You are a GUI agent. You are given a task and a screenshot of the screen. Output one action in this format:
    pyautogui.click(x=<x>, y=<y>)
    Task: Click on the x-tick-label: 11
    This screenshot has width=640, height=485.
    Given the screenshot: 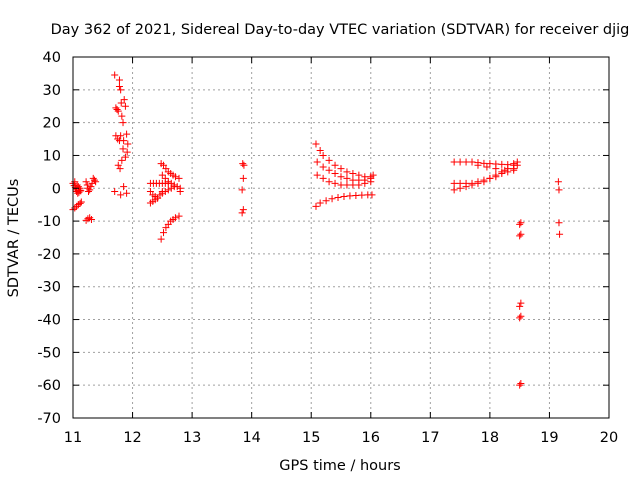 What is the action you would take?
    pyautogui.click(x=73, y=438)
    